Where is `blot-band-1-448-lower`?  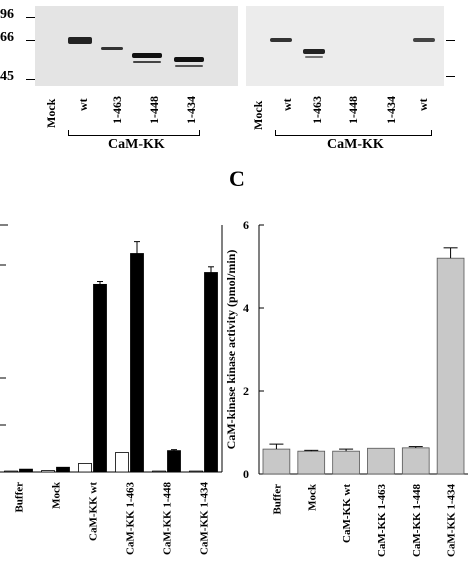 blot-band-1-448-lower is located at coordinates (147, 62).